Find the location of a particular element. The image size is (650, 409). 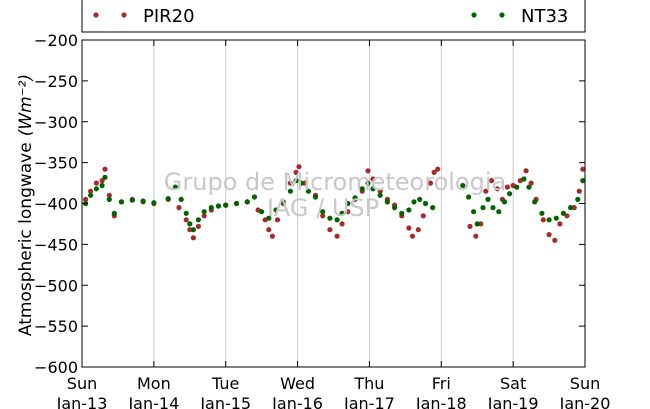

legend-label-pir20: PIR20 is located at coordinates (169, 16).